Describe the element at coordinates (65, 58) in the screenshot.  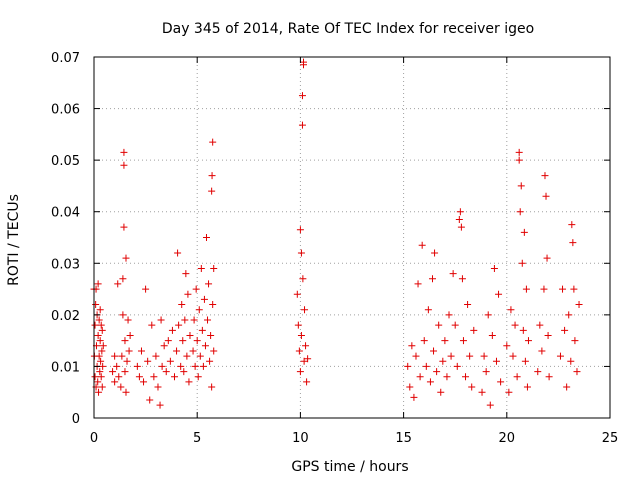
I see `y-tick-label: 0.07` at that location.